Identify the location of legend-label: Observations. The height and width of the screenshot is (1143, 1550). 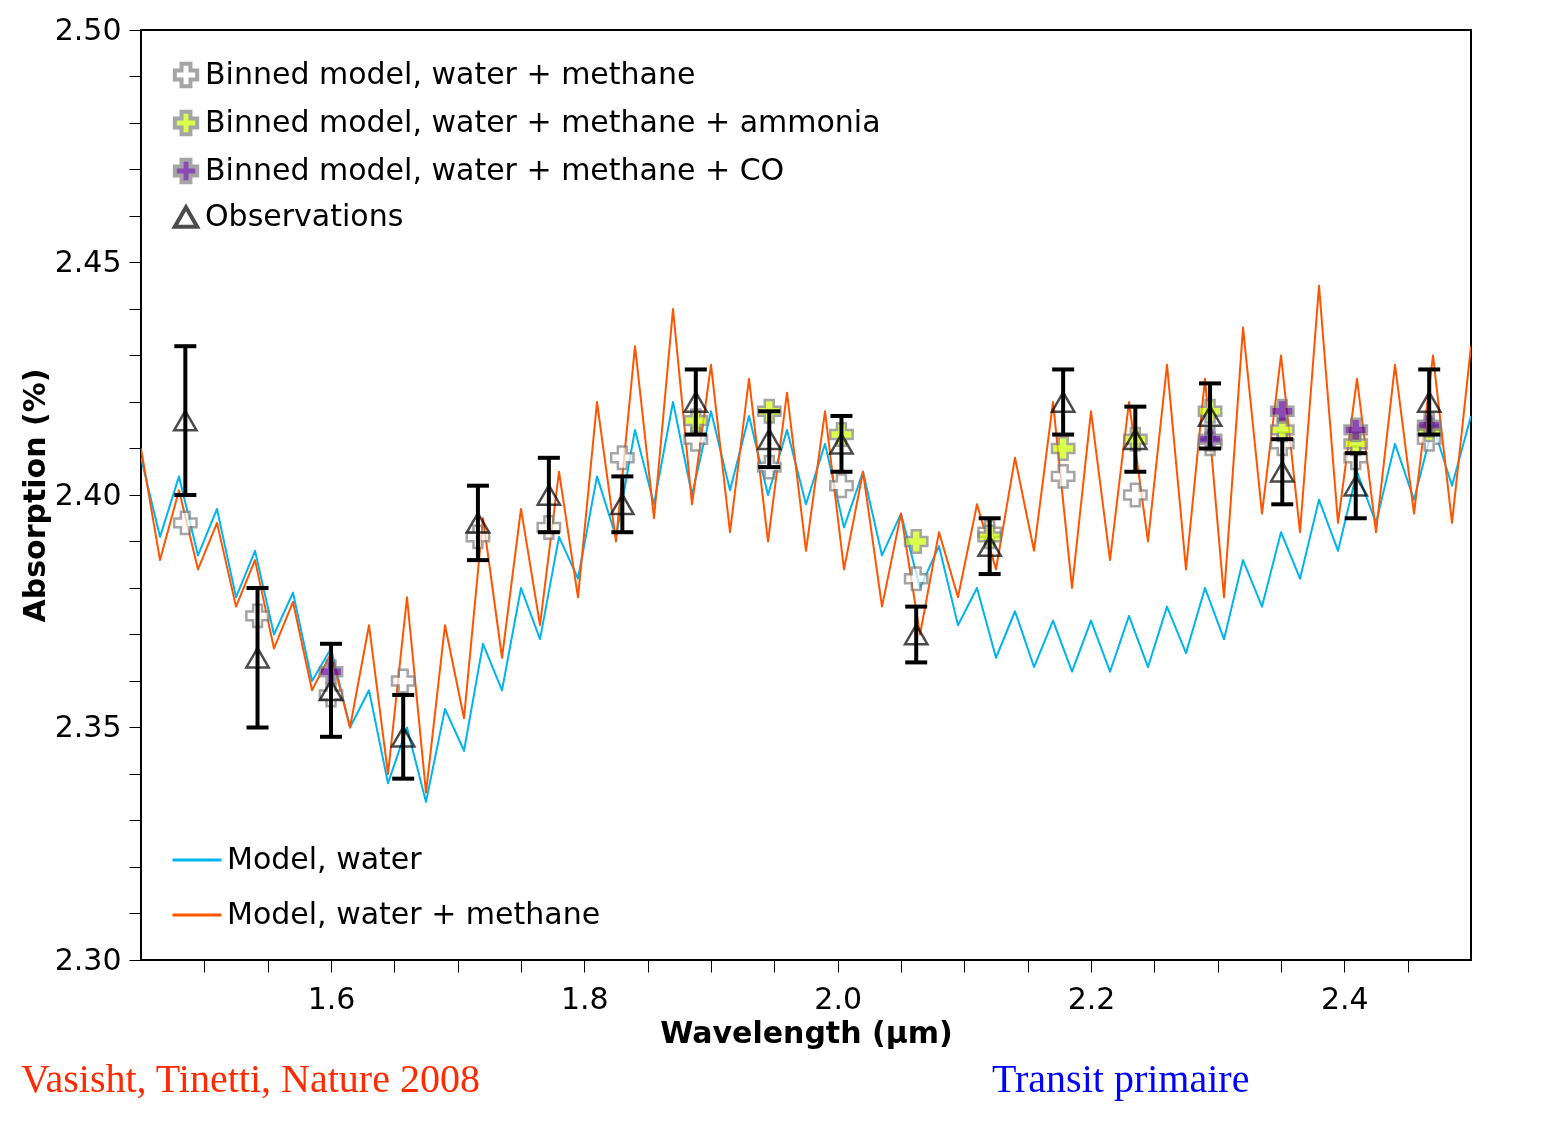
(304, 215).